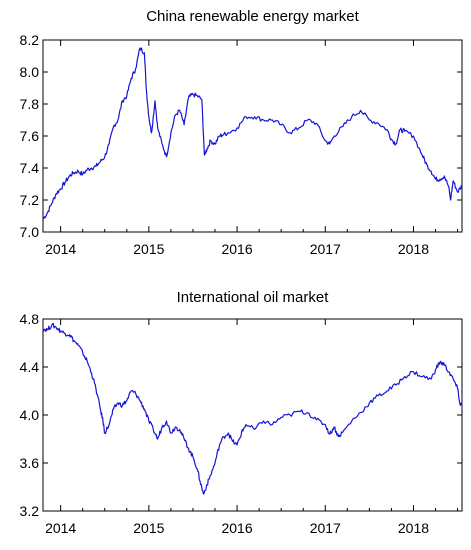 Image resolution: width=471 pixels, height=550 pixels. What do you see at coordinates (30, 168) in the screenshot?
I see `y-tick-label: 7.4` at bounding box center [30, 168].